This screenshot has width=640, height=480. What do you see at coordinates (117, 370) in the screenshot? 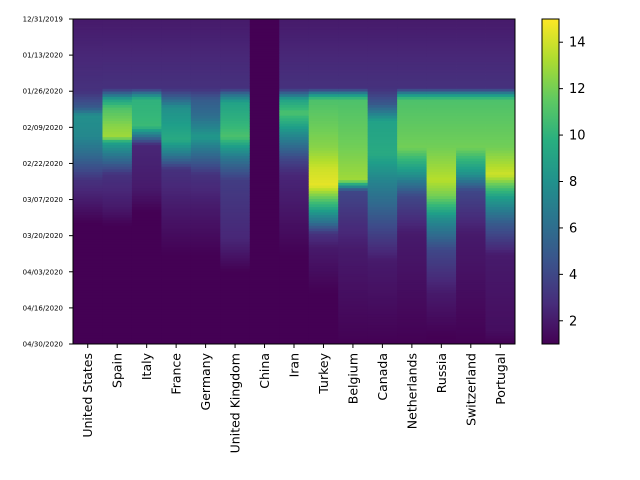
I see `x-tick-label: Spain` at bounding box center [117, 370].